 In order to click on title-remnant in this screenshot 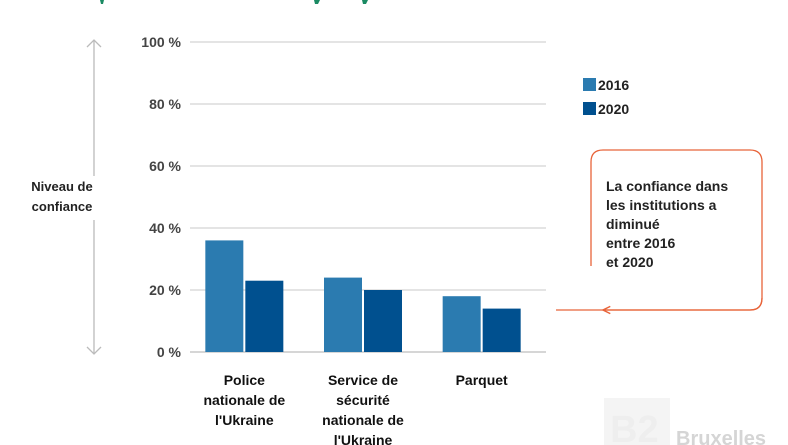, I will do `click(234, 2)`.